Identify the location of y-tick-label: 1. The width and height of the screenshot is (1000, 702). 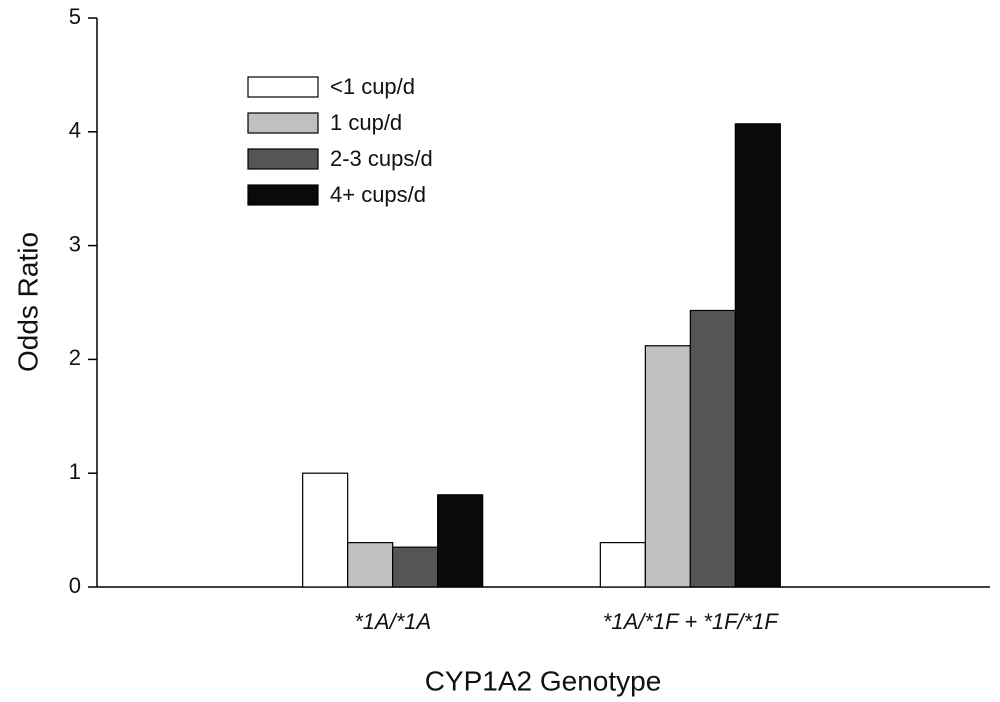
(75, 471).